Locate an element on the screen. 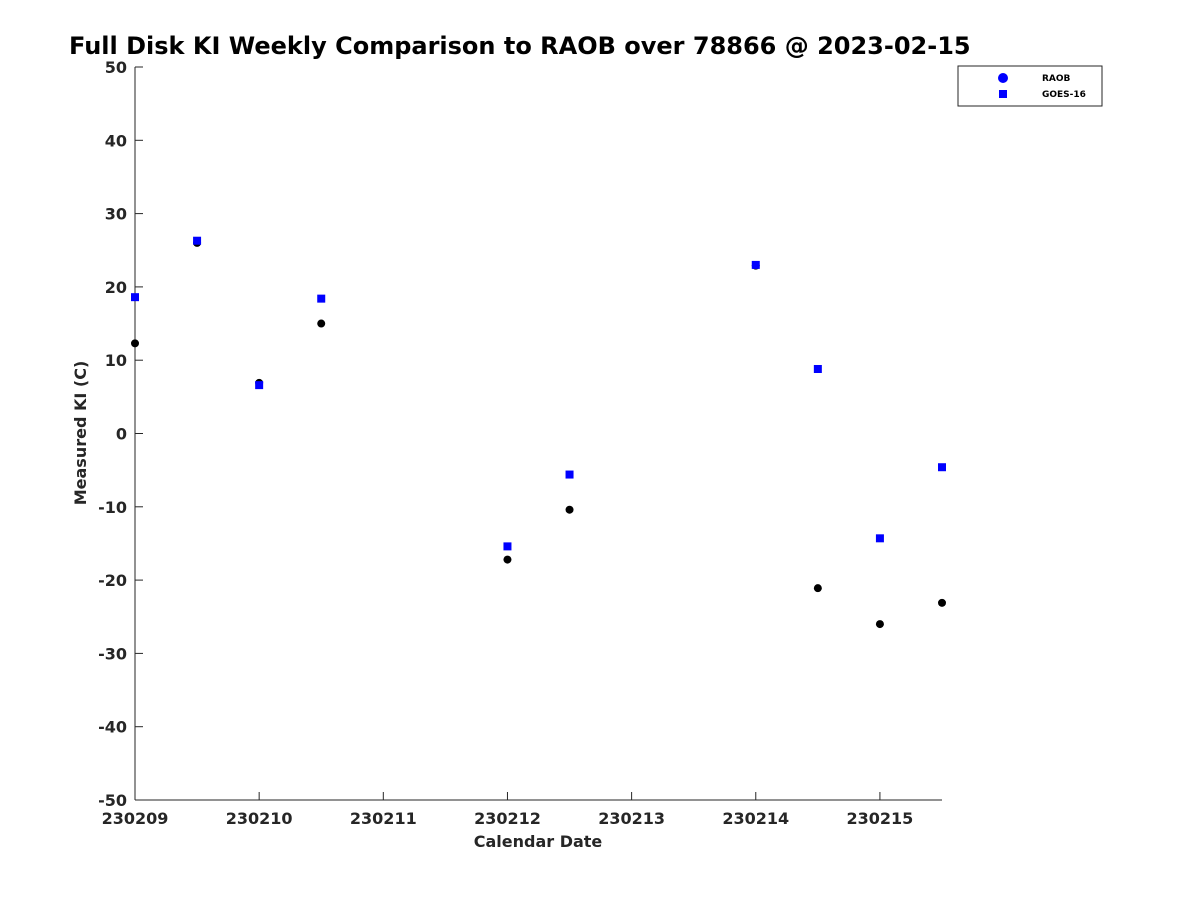 This screenshot has width=1200, height=900. y-tick-label: 30 is located at coordinates (116, 214).